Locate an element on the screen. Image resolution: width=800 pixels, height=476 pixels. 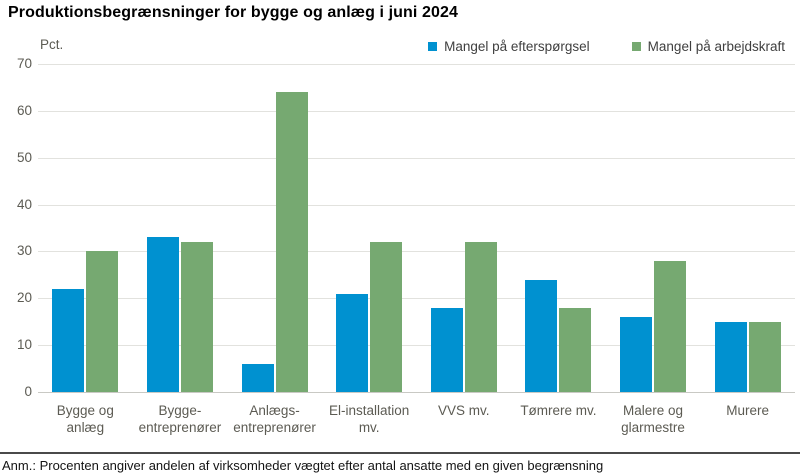
legend-item: Mangel på arbejdskraft is located at coordinates (708, 46).